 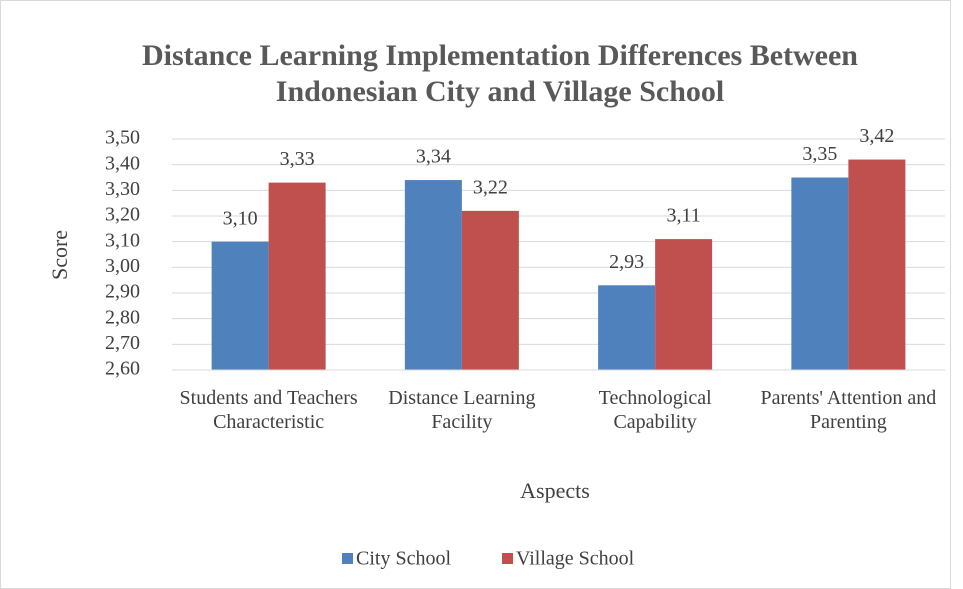 What do you see at coordinates (122, 163) in the screenshot?
I see `y-tick-label: 3,40` at bounding box center [122, 163].